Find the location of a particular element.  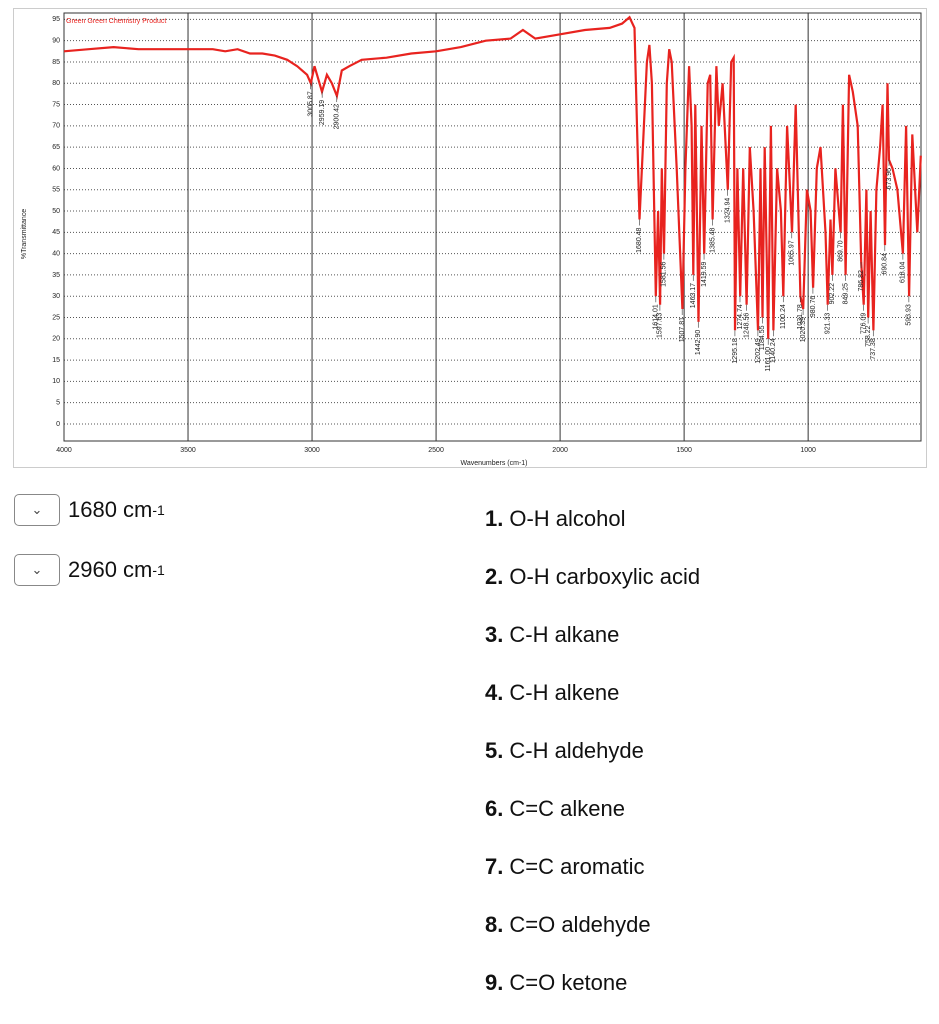

peak-label: 1597.63 is located at coordinates (660, 325).